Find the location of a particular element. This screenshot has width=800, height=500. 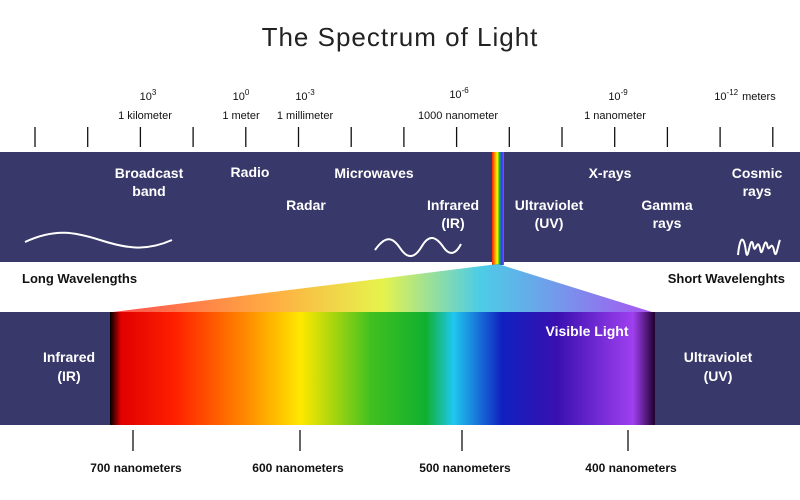

wavelength-label: 600 nanometers is located at coordinates (298, 468).